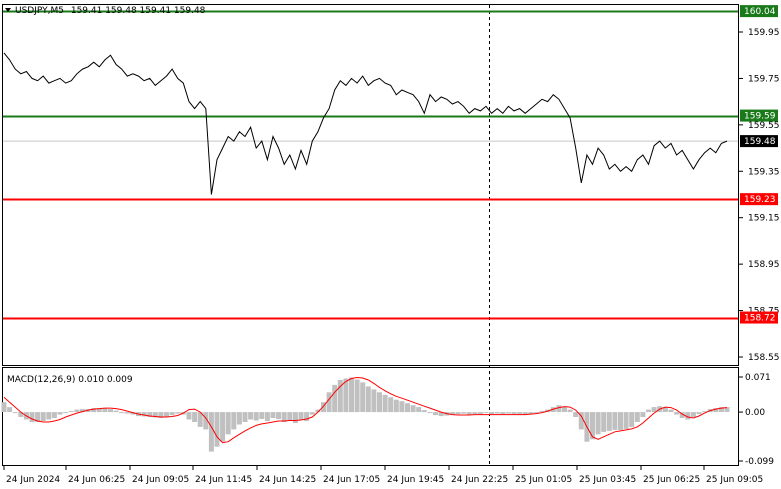 The image size is (781, 489). What do you see at coordinates (760, 117) in the screenshot?
I see `level-tag-label: 159.59` at bounding box center [760, 117].